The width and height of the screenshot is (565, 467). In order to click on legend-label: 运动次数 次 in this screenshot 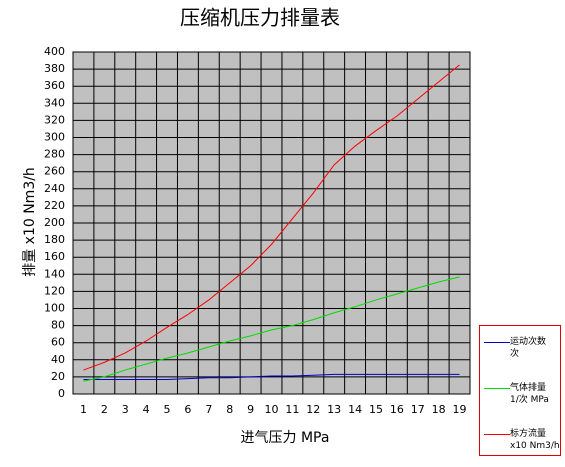, I will do `click(528, 348)`.